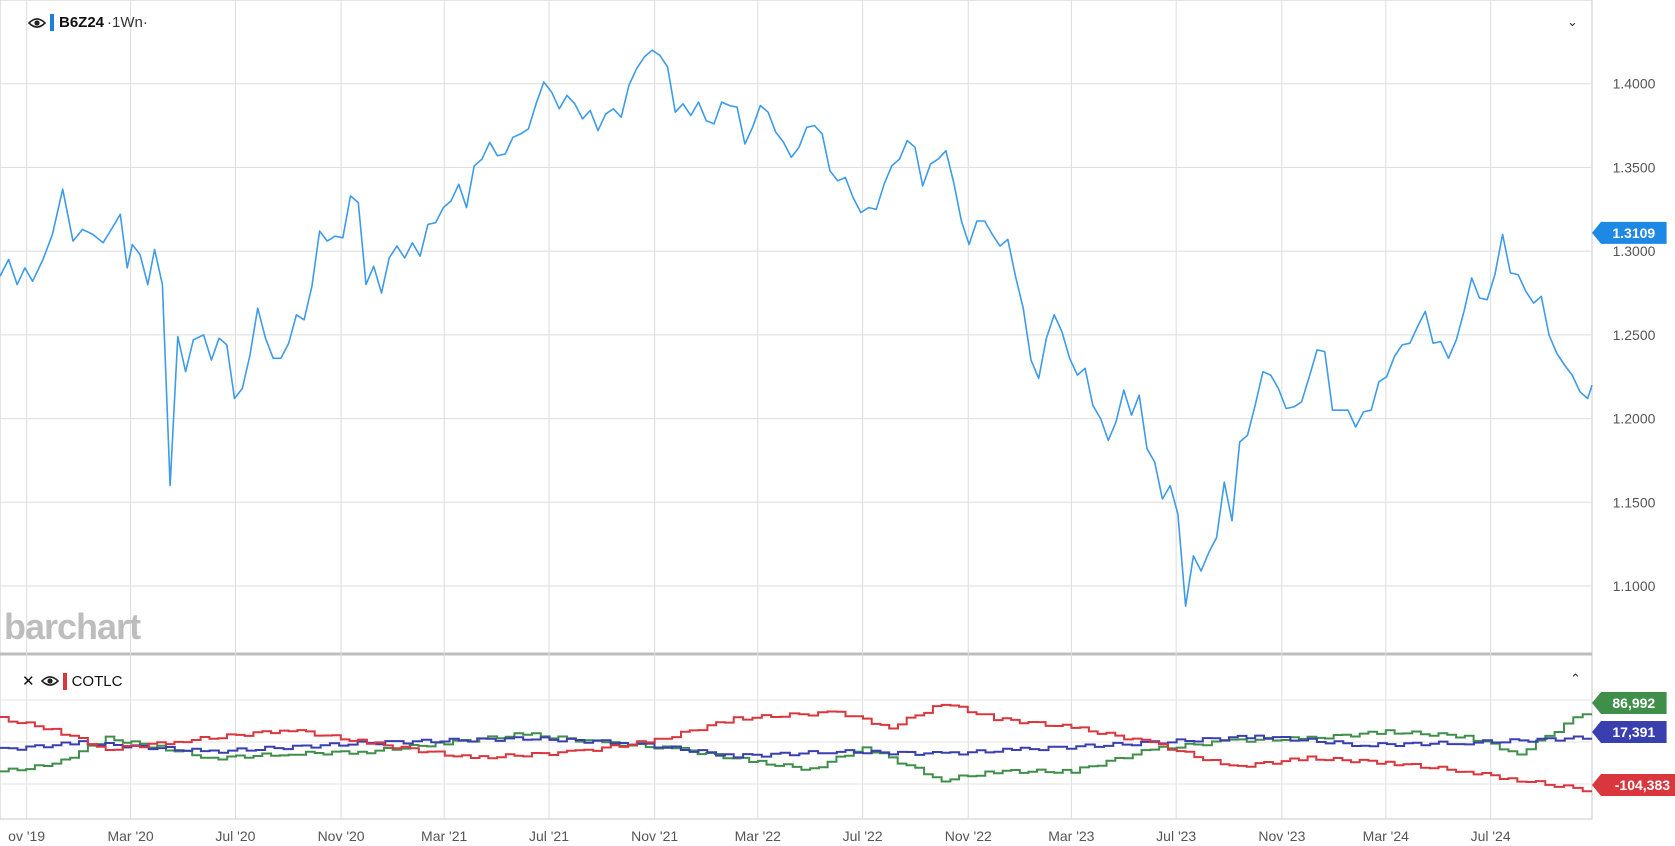  I want to click on svg-text: 1.3109, so click(1633, 233).